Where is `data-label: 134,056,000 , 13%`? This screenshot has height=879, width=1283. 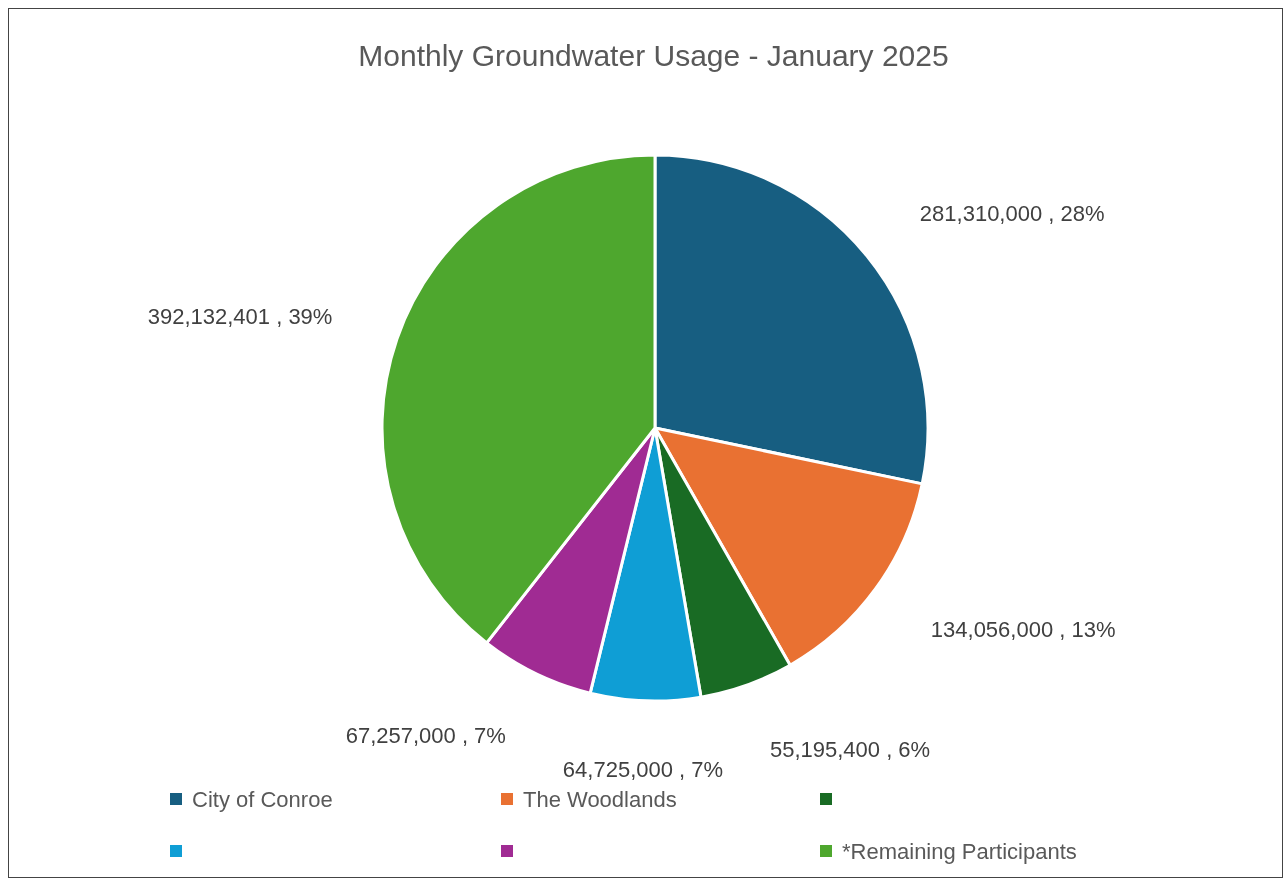
data-label: 134,056,000 , 13% is located at coordinates (1023, 629).